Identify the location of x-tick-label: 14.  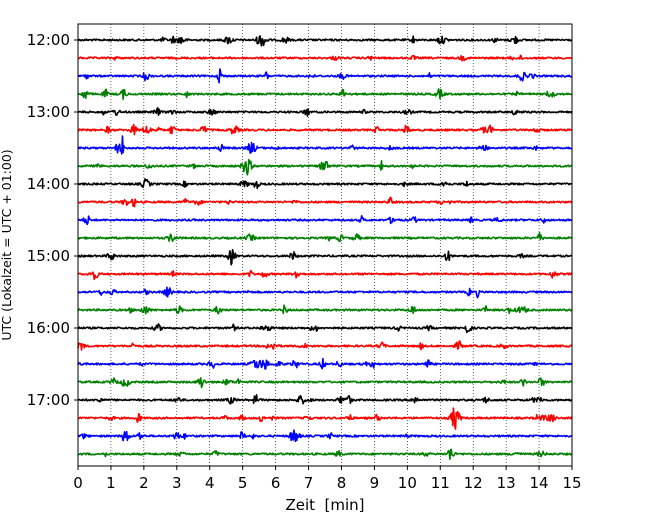
(539, 483).